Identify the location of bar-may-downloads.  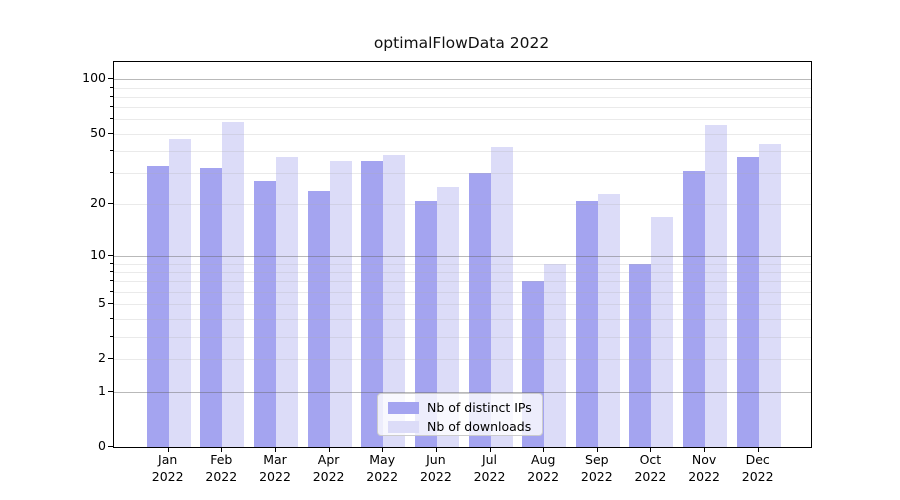
(394, 301).